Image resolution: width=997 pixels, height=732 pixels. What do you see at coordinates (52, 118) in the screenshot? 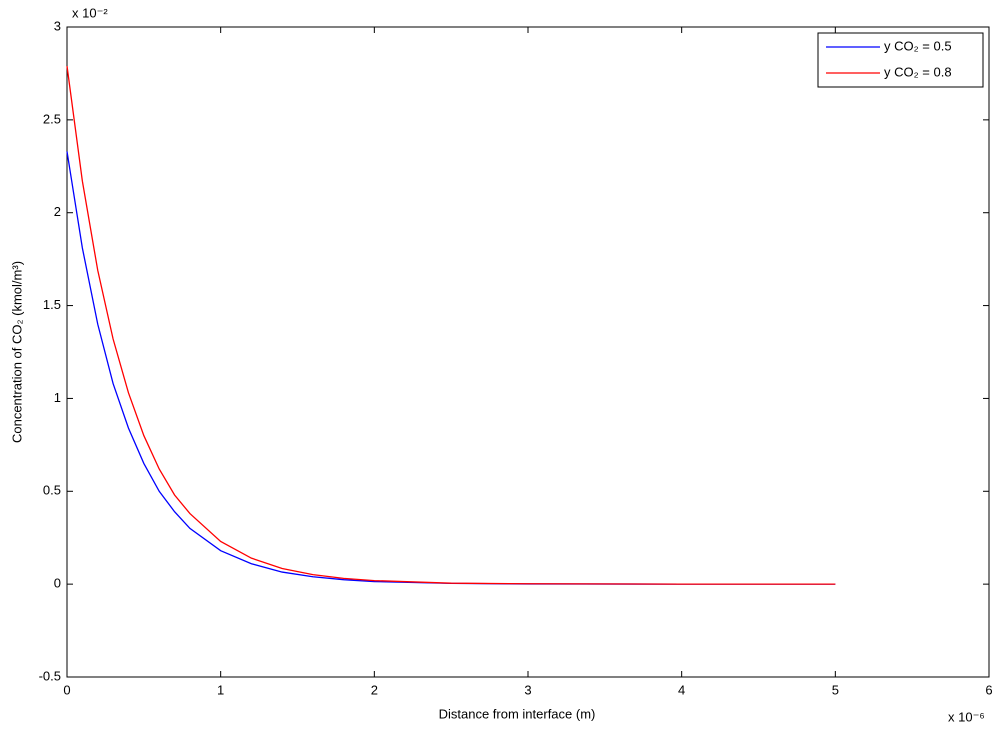
I see `y-tick-label: 2.5` at bounding box center [52, 118].